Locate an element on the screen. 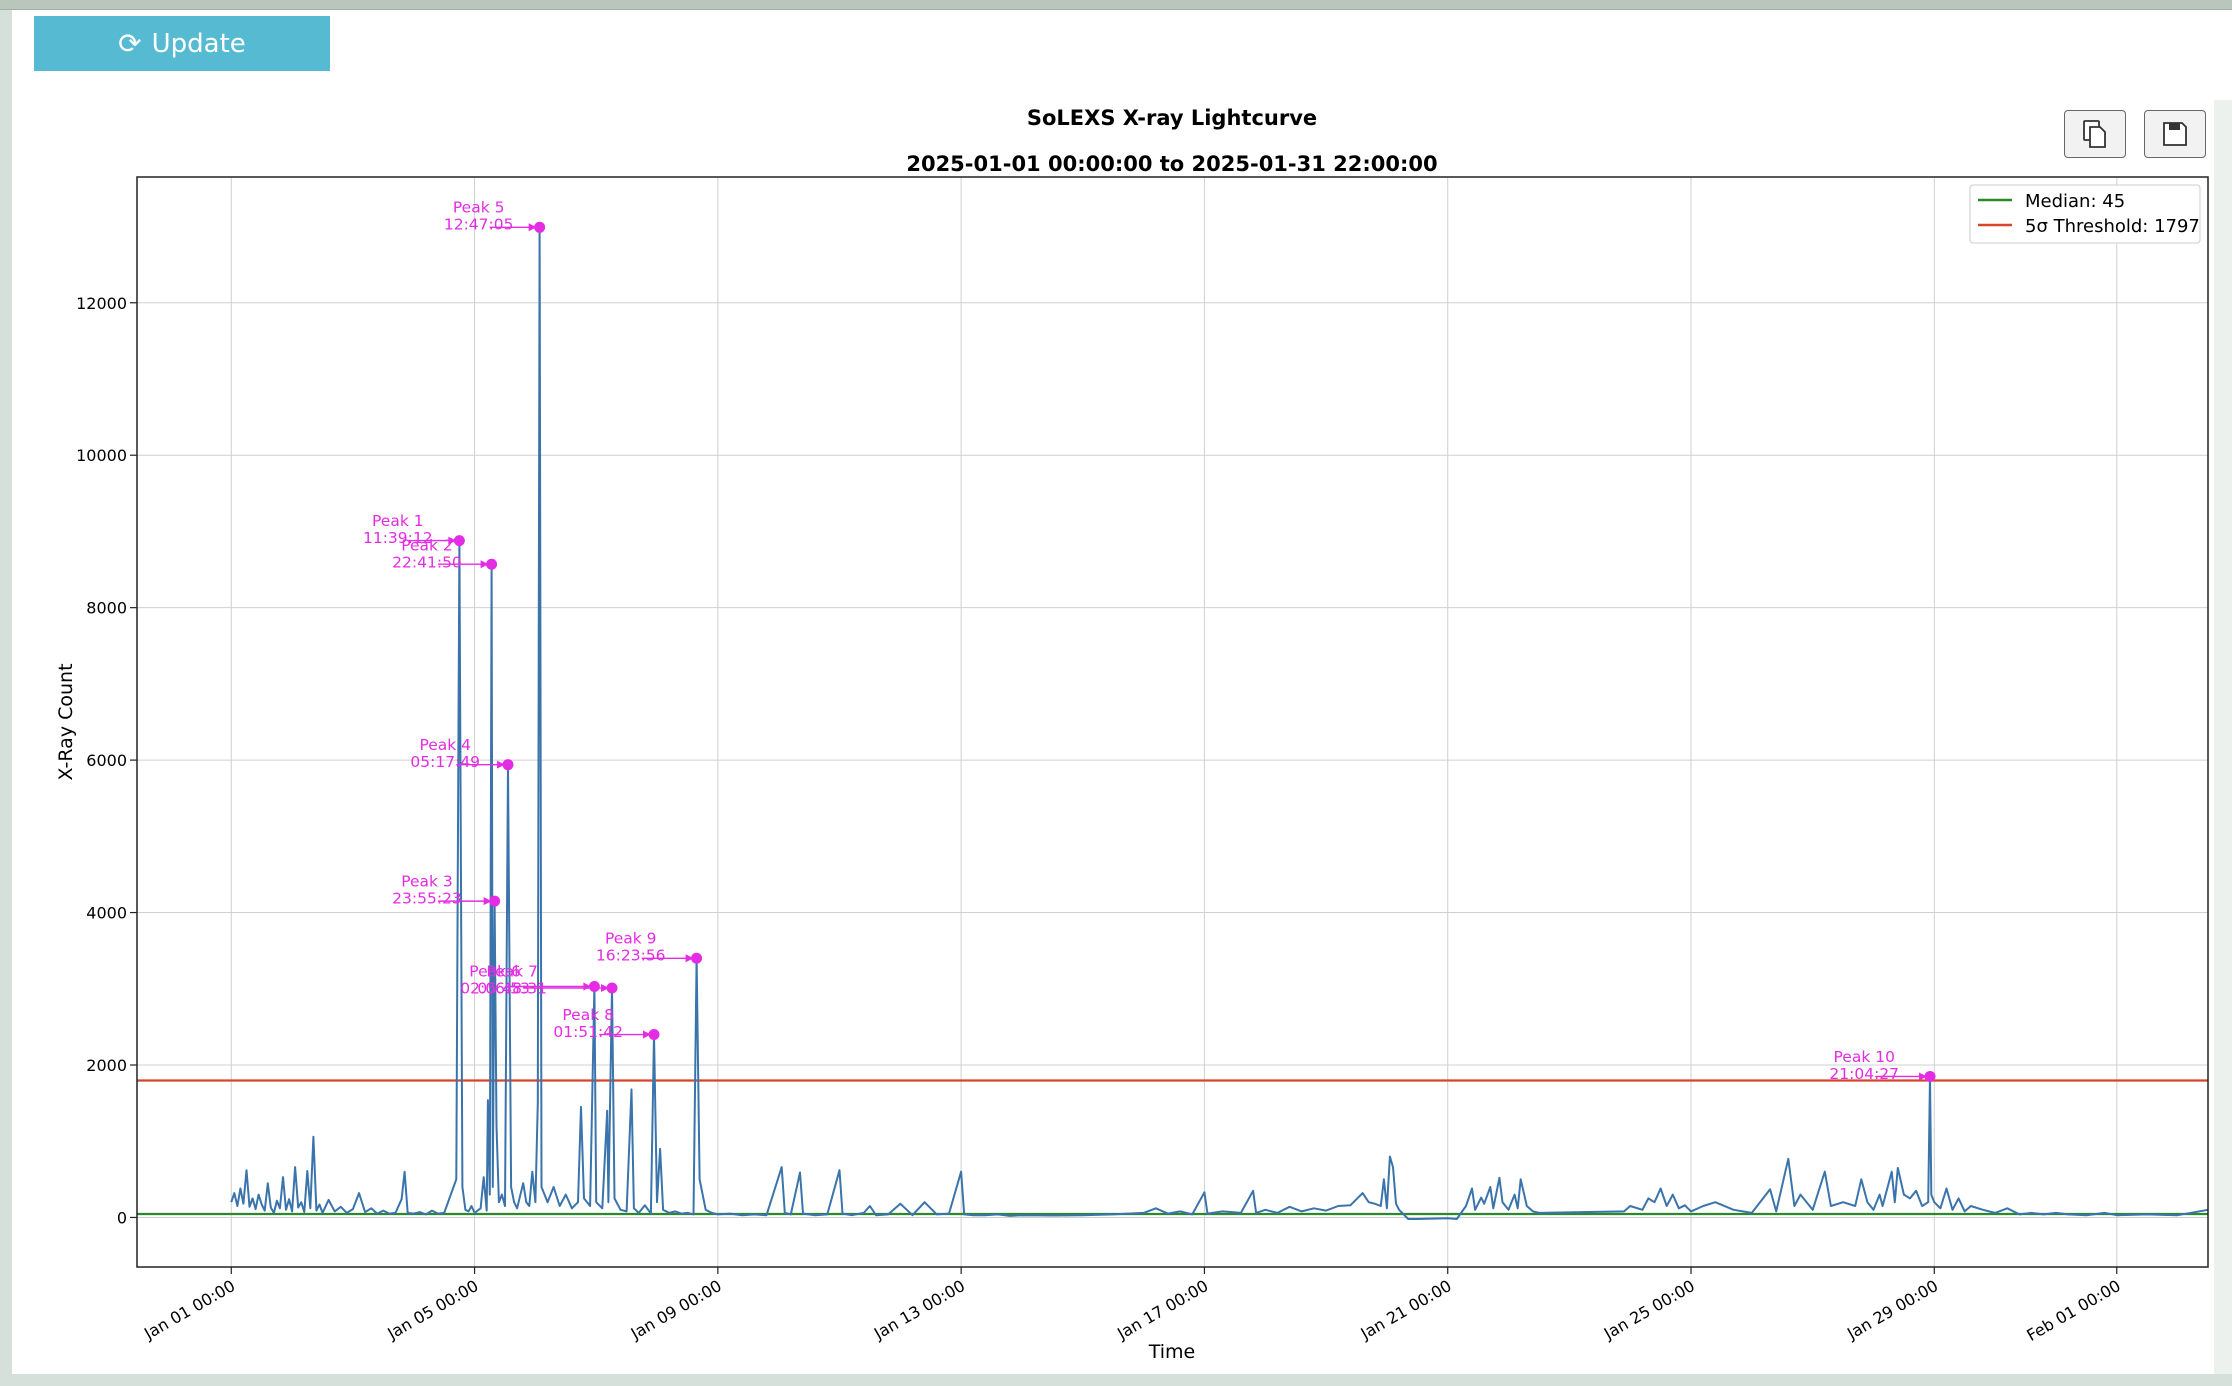  peak-annotation: Peak 602:06:53 is located at coordinates (530, 979).